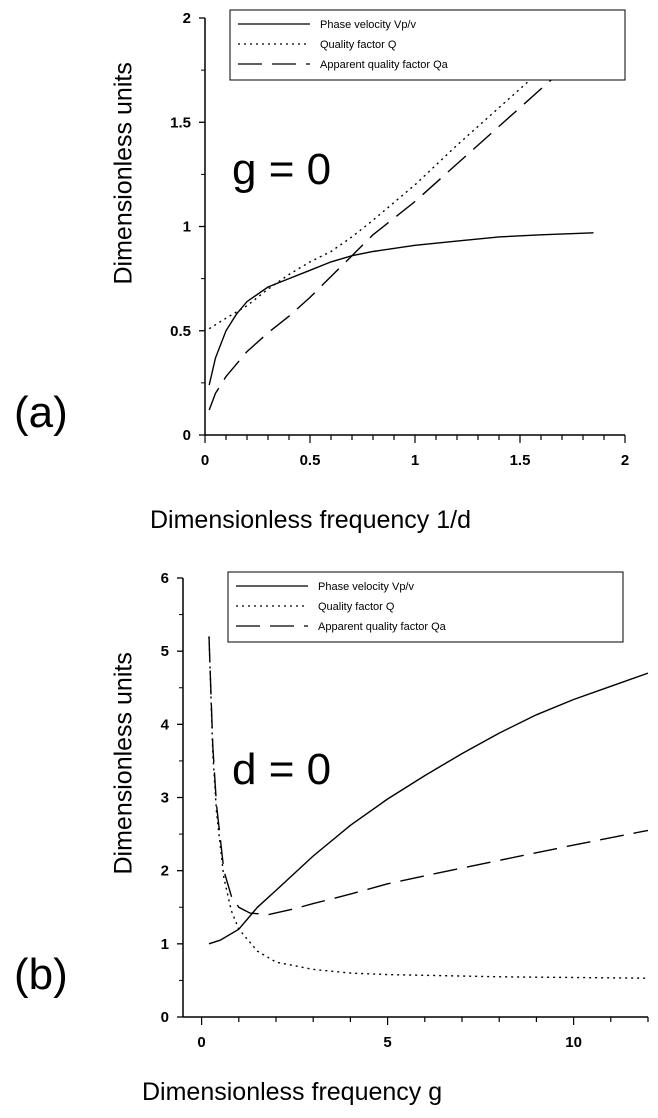 The width and height of the screenshot is (658, 1118). What do you see at coordinates (573, 1042) in the screenshot?
I see `x-tick-label: 10` at bounding box center [573, 1042].